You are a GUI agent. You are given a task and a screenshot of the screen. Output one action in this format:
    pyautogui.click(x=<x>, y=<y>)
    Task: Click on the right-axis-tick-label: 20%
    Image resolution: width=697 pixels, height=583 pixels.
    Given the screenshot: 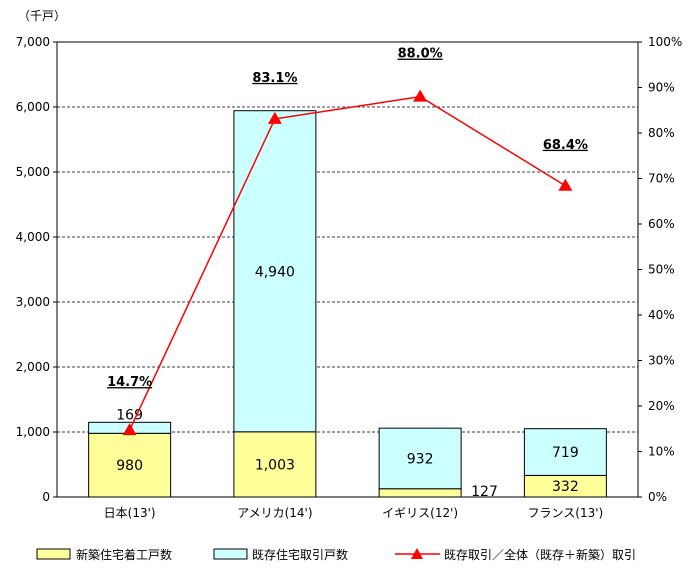 What is the action you would take?
    pyautogui.click(x=661, y=406)
    